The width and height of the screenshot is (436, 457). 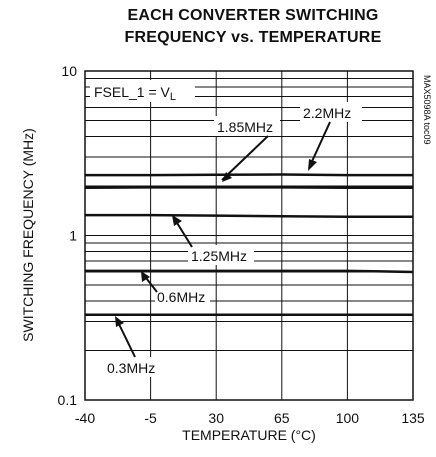 I want to click on series-label-0-6mhz: 0.6MHz, so click(x=181, y=297).